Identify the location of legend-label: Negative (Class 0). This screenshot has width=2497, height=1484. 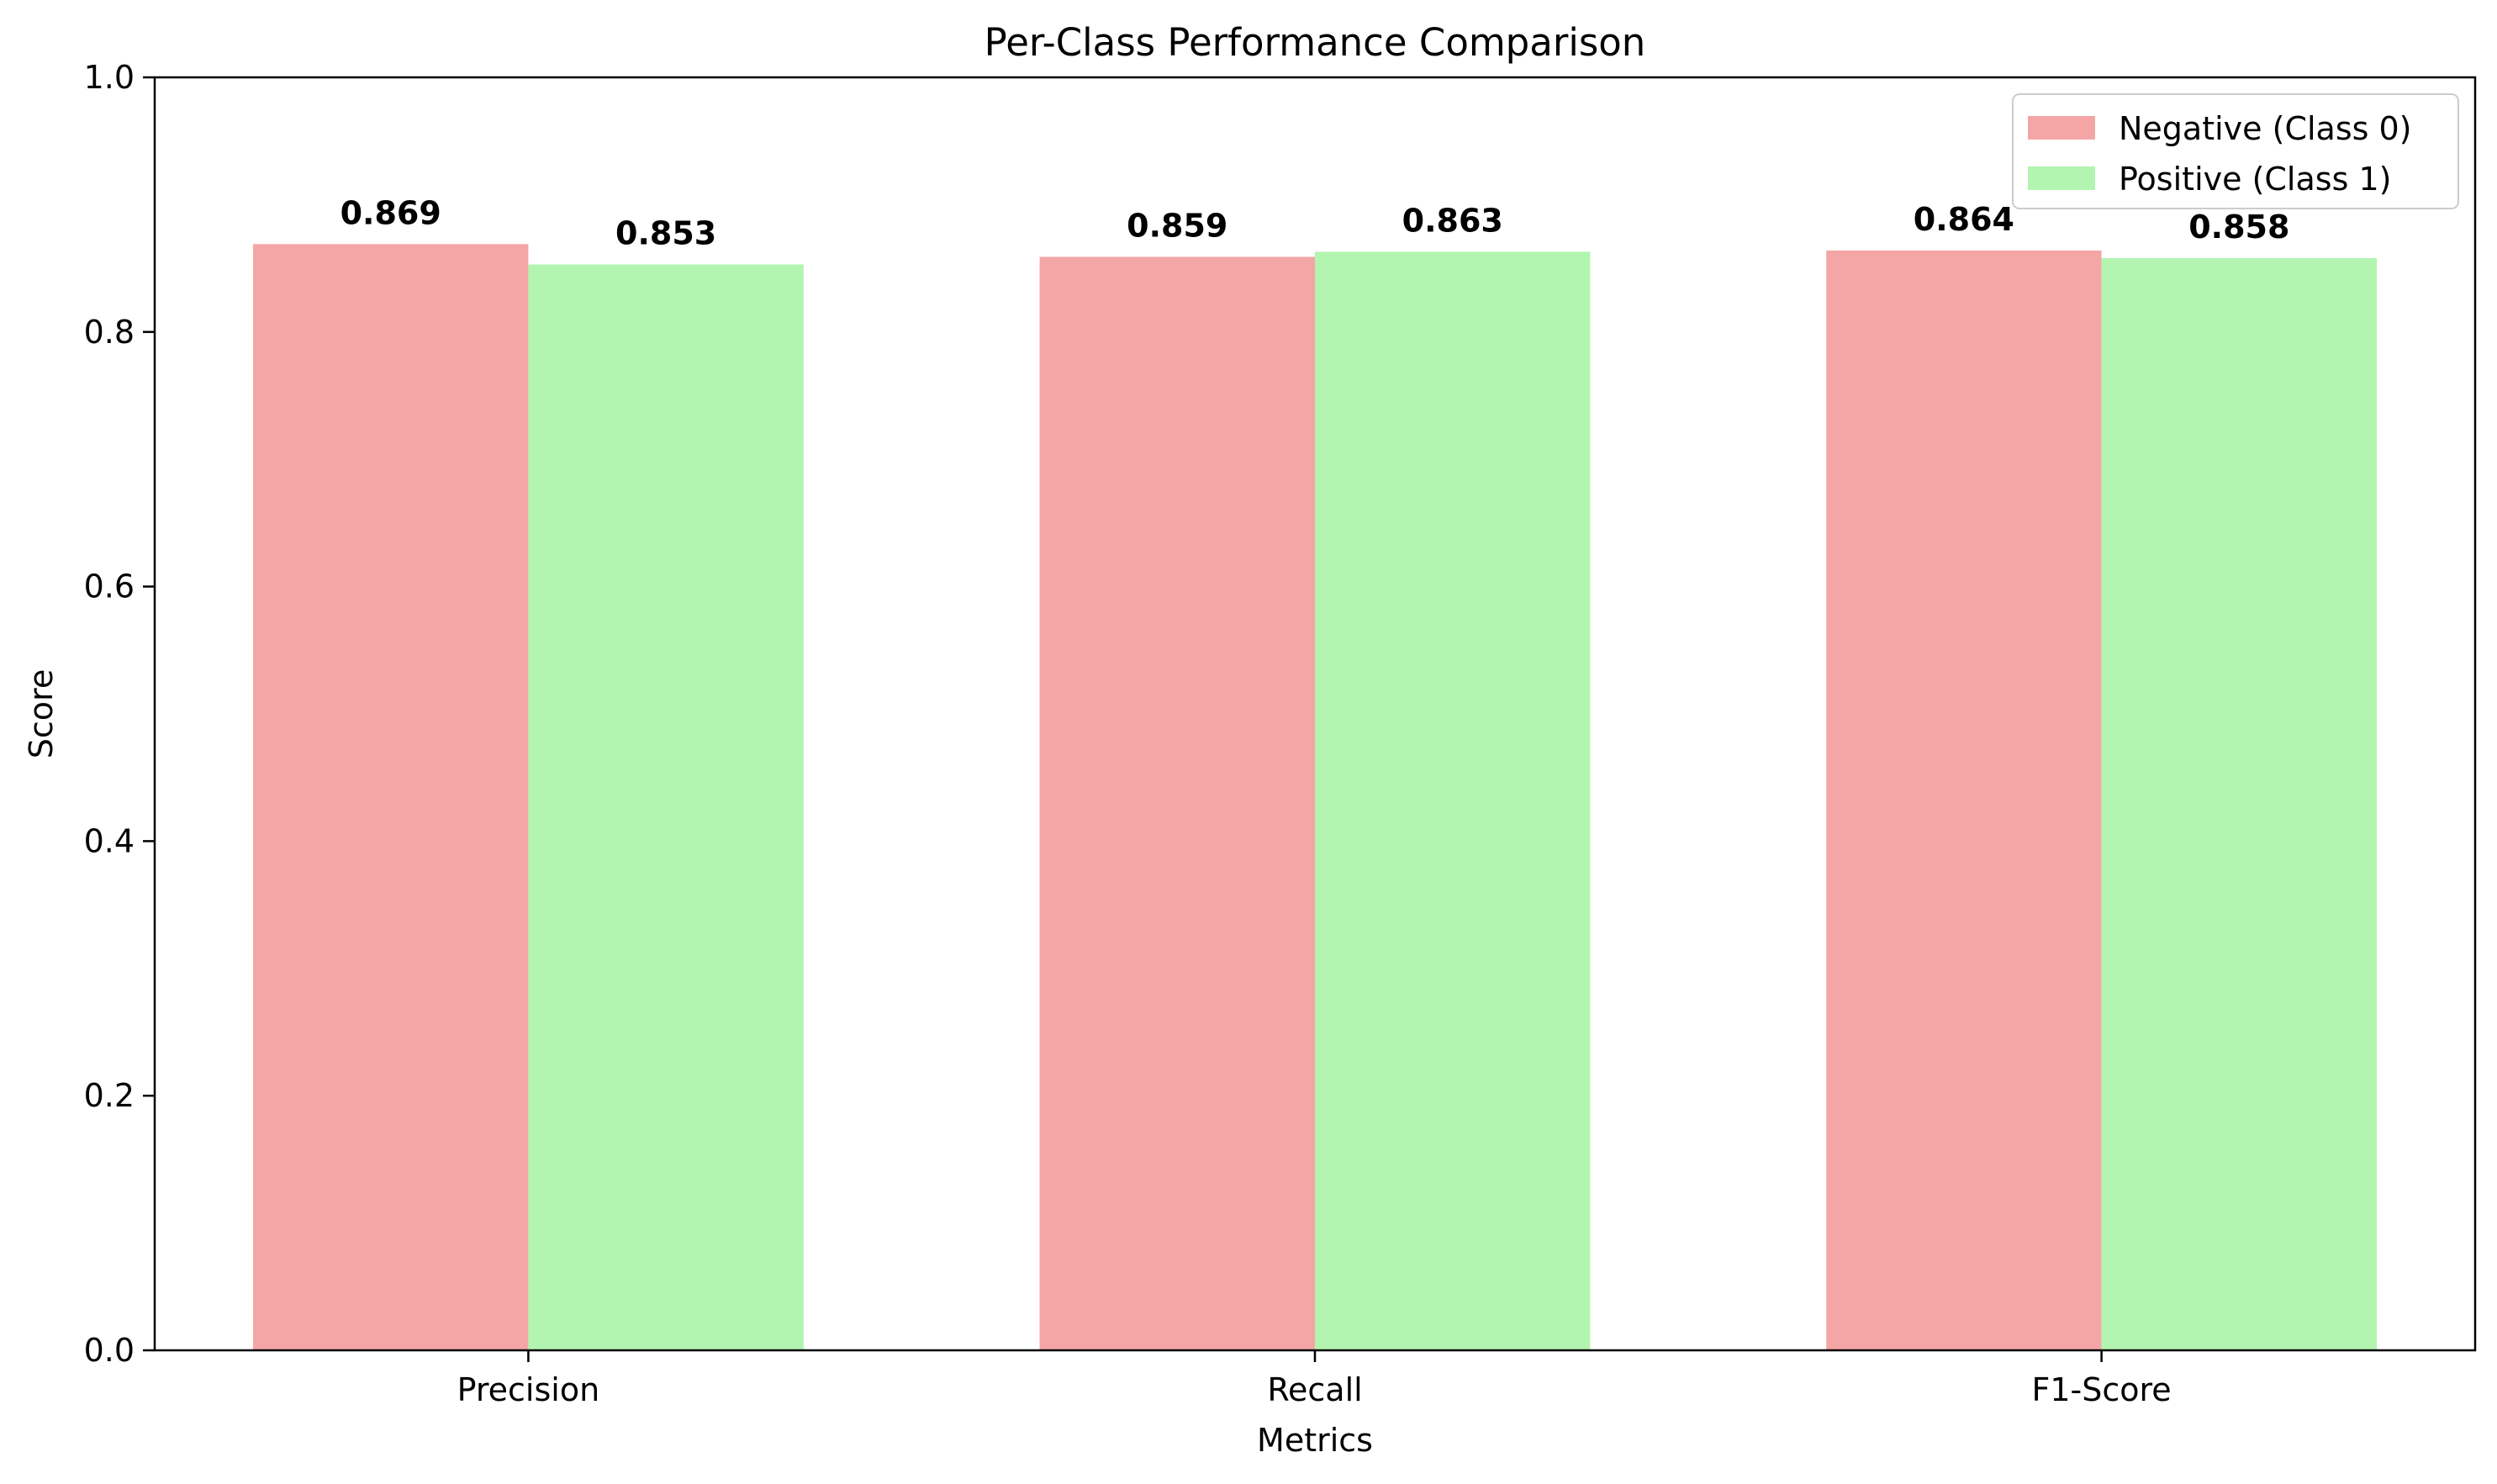
(2265, 128).